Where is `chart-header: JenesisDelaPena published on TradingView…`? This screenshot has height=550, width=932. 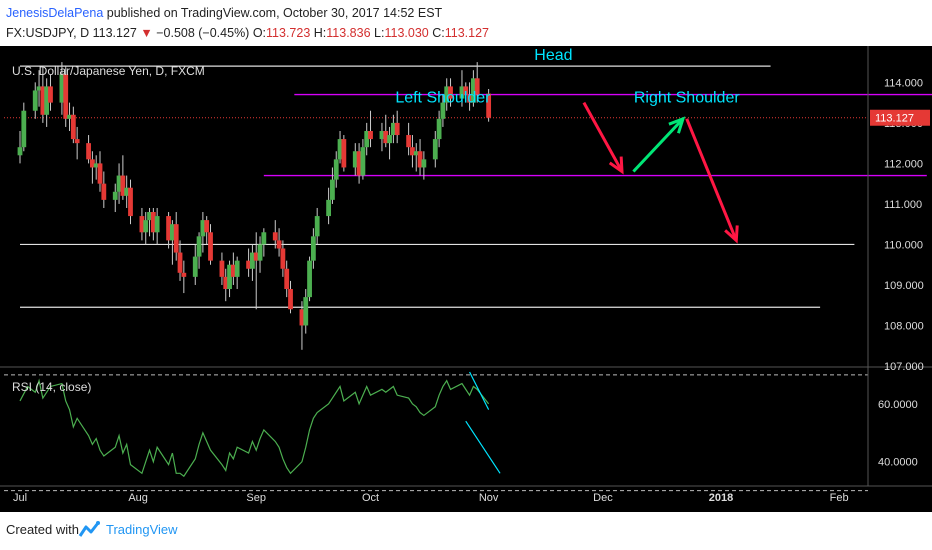
chart-header: JenesisDelaPena published on TradingView… is located at coordinates (466, 23).